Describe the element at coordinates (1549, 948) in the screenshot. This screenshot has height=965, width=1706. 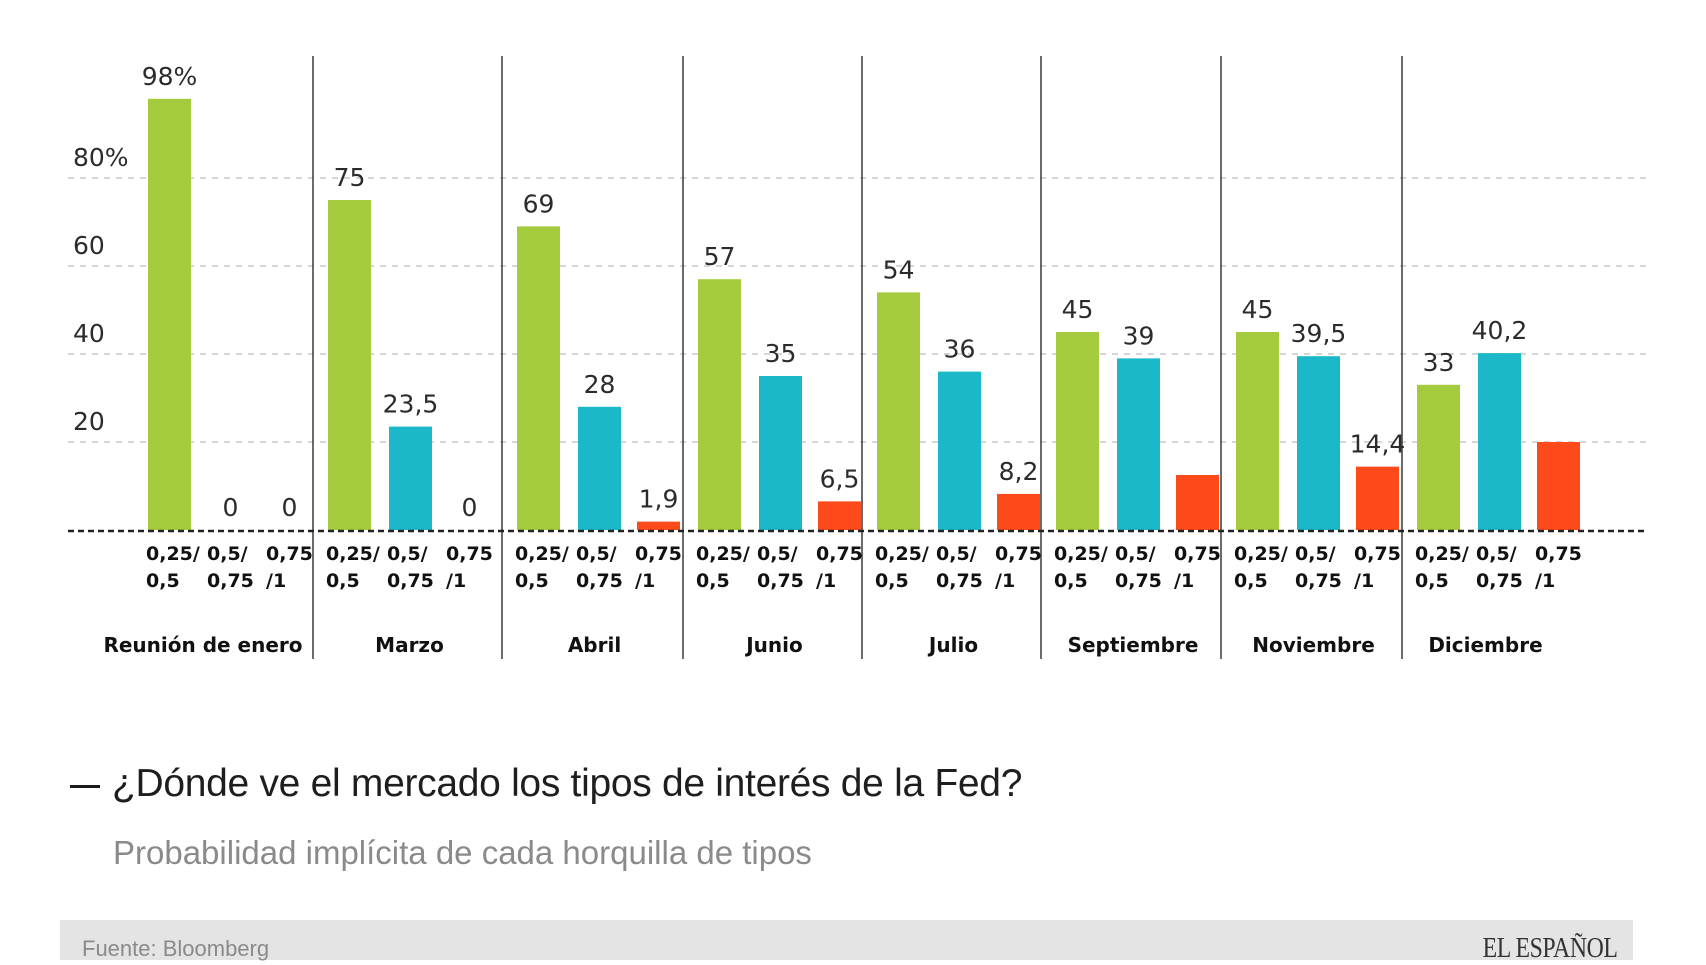
I see `brand-logo: EL ESPAÑOL` at that location.